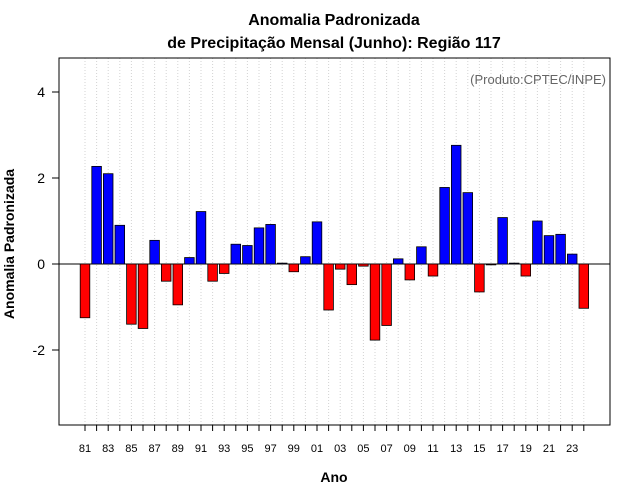  Describe the element at coordinates (247, 449) in the screenshot. I see `x-tick-label: 95` at that location.